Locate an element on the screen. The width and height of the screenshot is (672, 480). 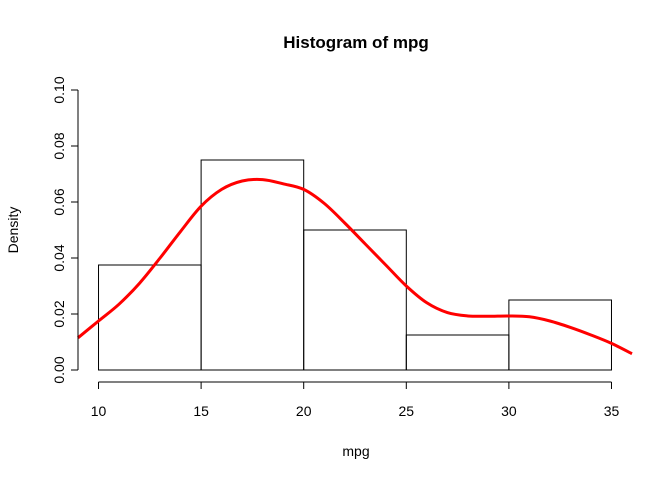
chart-title: Histogram of mpg is located at coordinates (355, 42).